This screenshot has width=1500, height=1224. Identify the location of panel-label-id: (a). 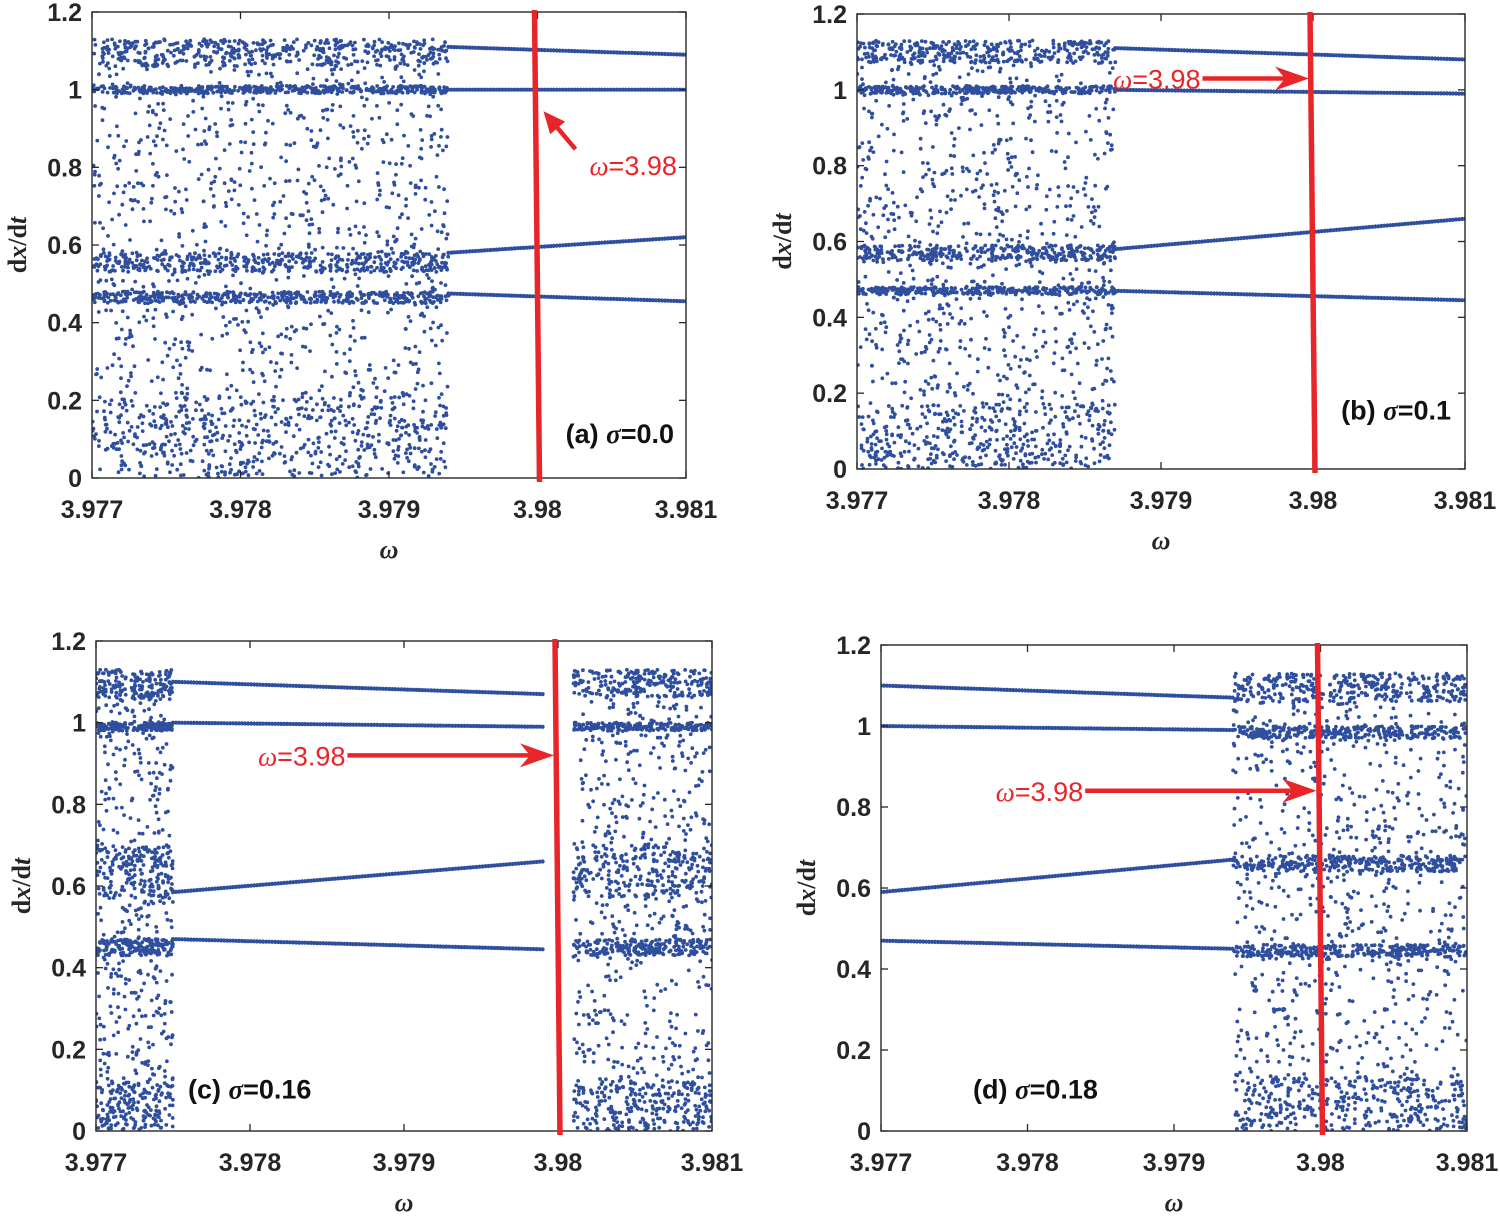
(582, 434).